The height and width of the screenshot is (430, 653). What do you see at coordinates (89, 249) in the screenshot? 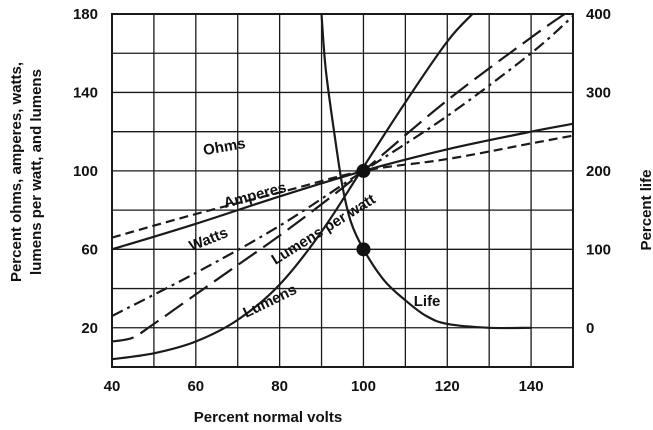
I see `y-tick-label-left: 60` at bounding box center [89, 249].